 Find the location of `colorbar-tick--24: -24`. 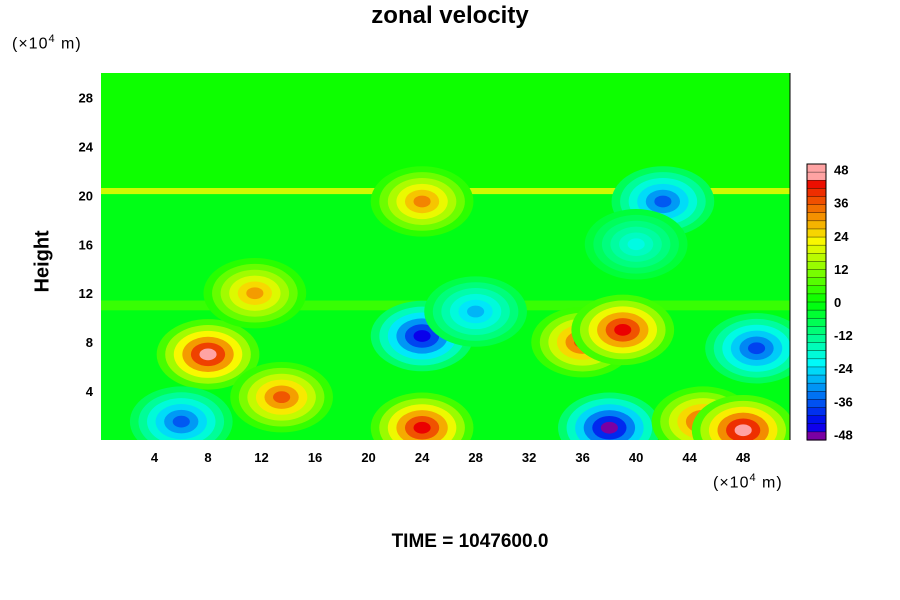

colorbar-tick--24: -24 is located at coordinates (844, 368).